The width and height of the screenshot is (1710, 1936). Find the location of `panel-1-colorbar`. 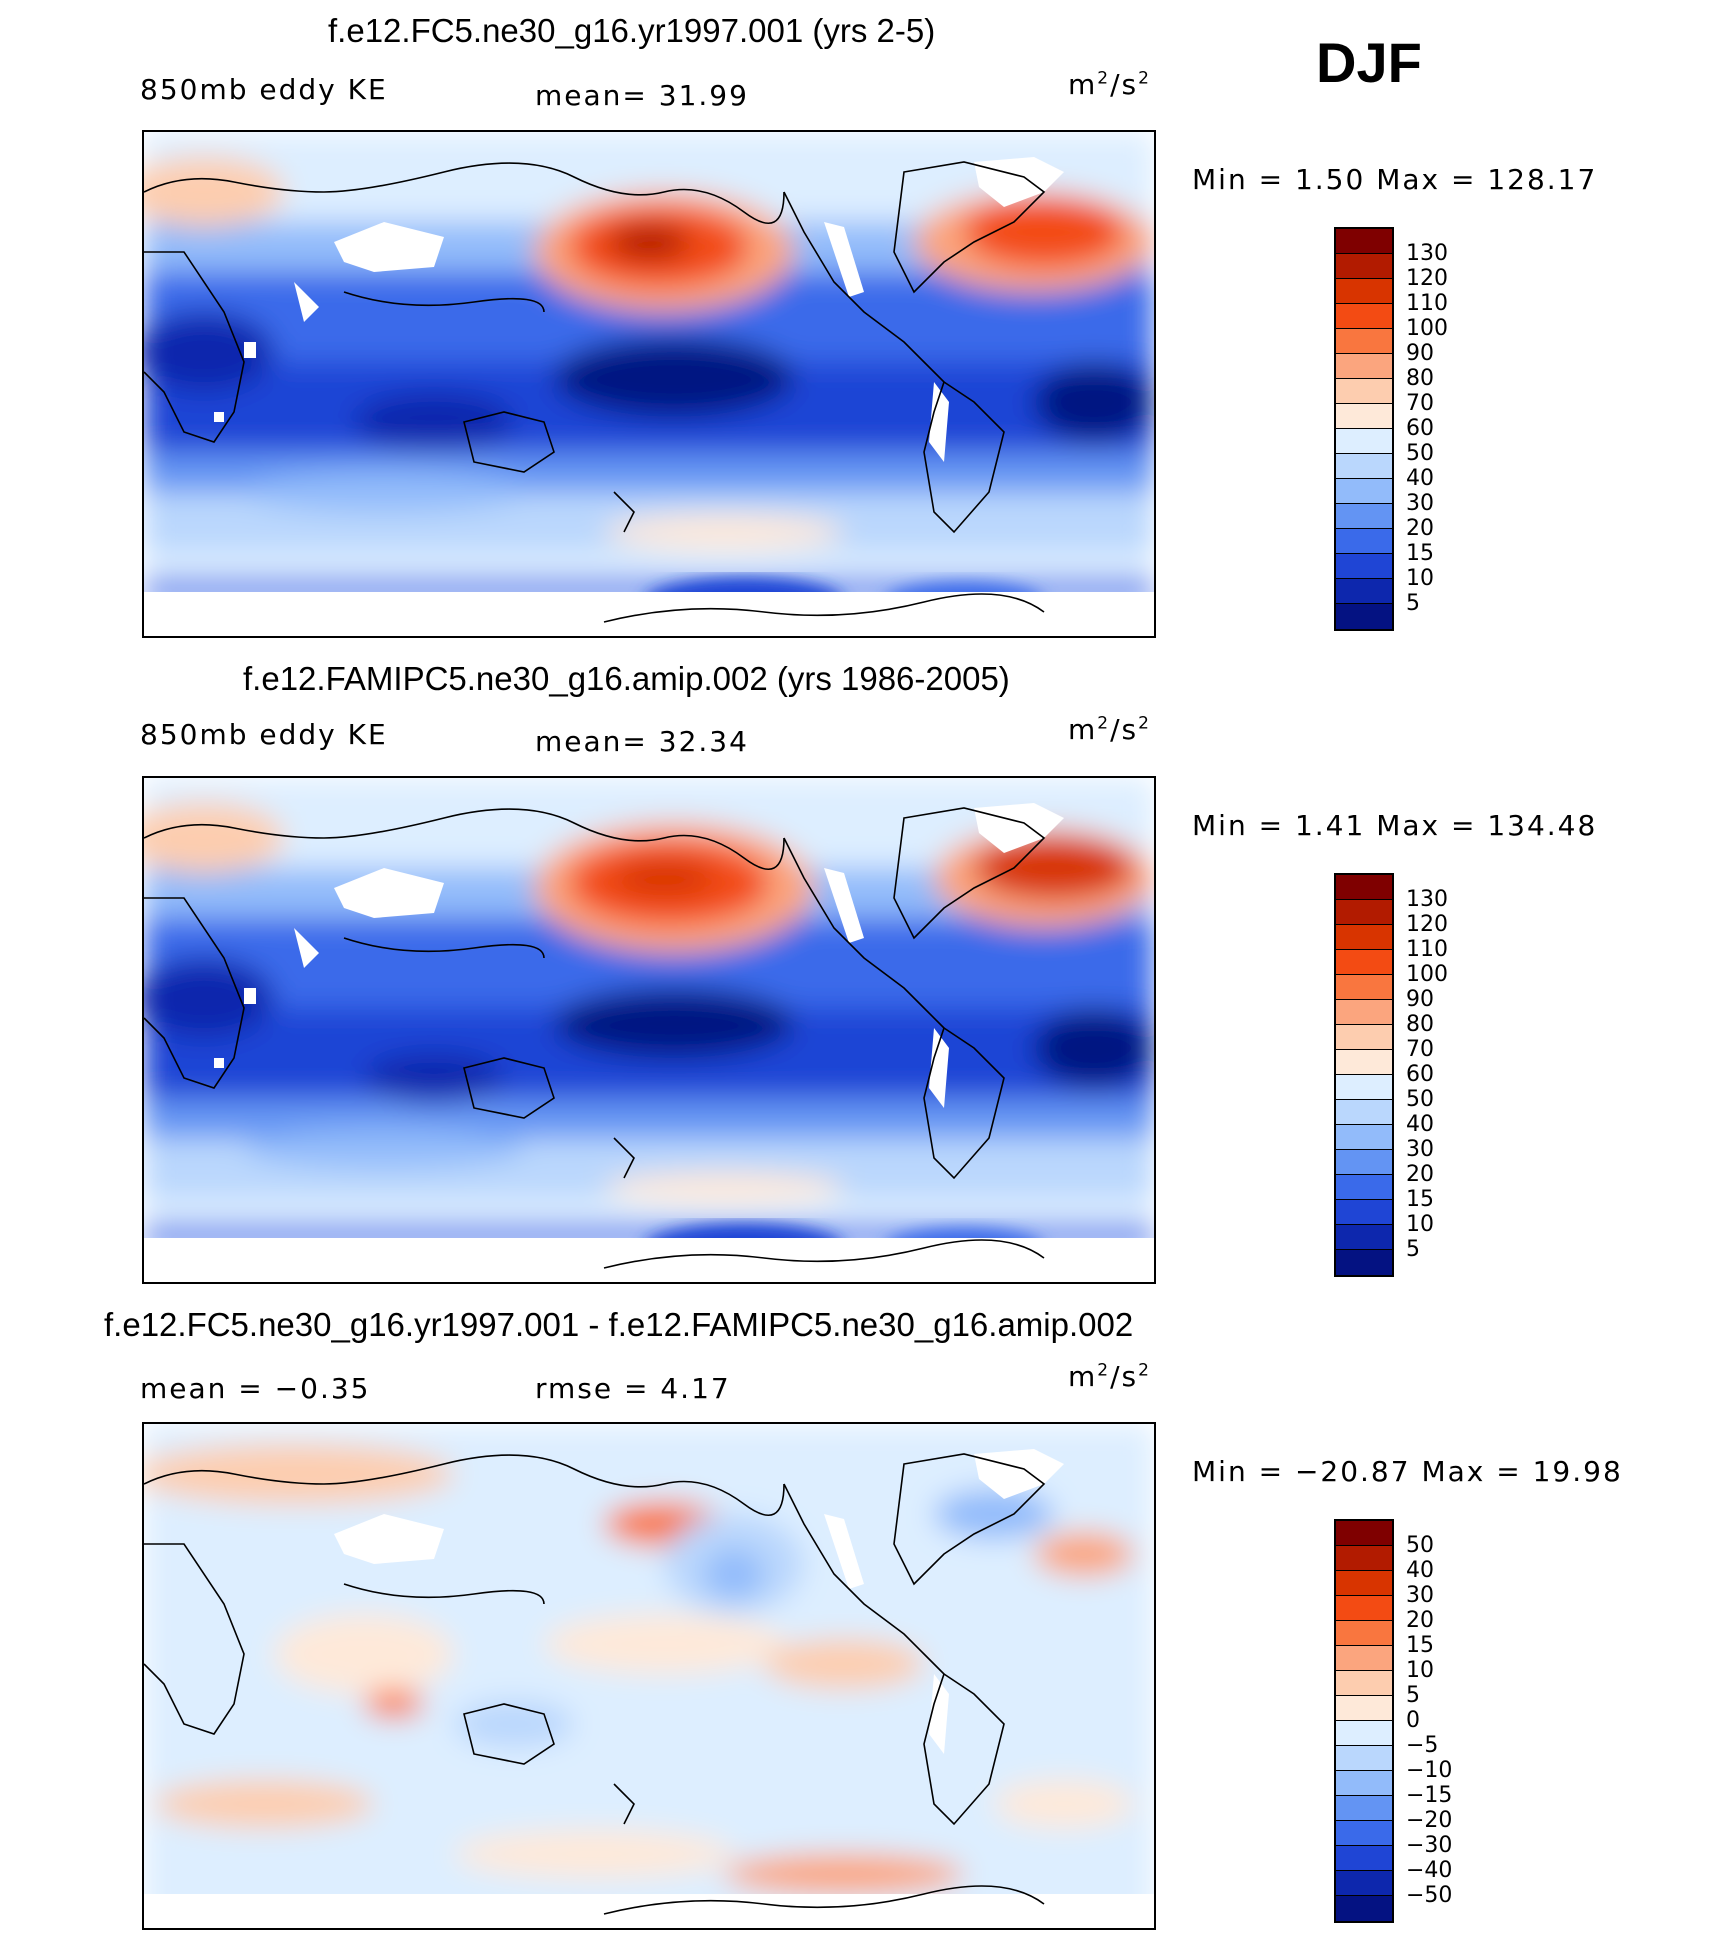

panel-1-colorbar is located at coordinates (1364, 429).